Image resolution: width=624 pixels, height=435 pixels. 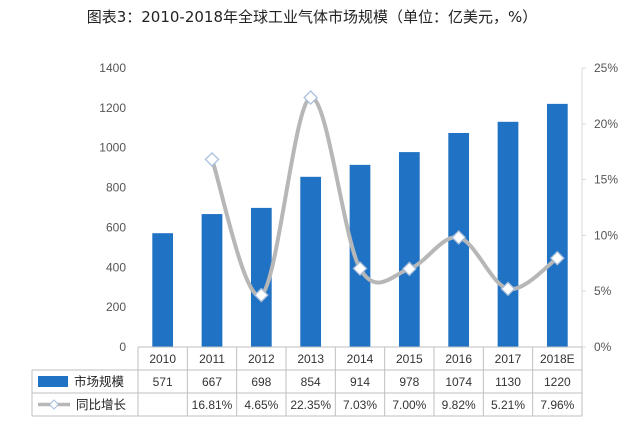 I want to click on x-category-label: 2016, so click(x=458, y=359).